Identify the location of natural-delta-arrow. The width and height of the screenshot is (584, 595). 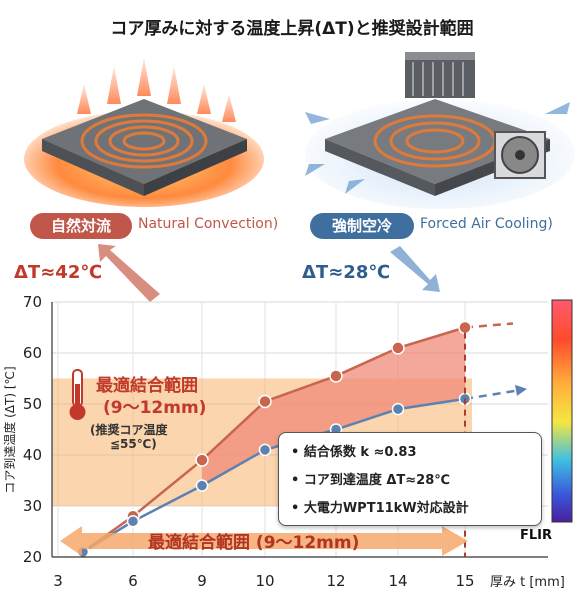
(129, 273).